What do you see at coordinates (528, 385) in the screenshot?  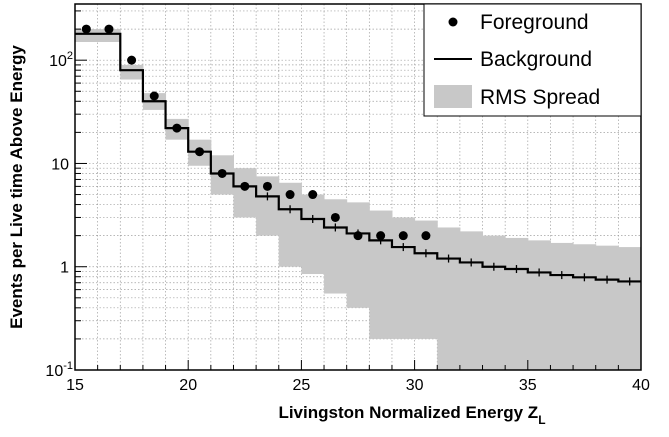 I see `x-tick-label: 35` at bounding box center [528, 385].